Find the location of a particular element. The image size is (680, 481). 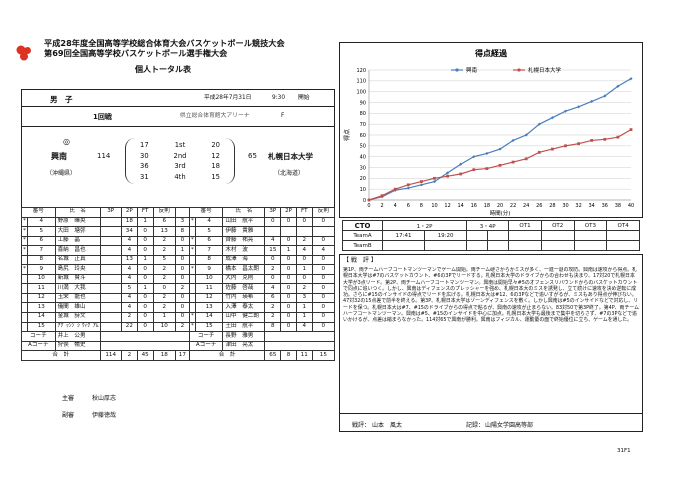

away-team-name: 札幌日本大学 is located at coordinates (290, 156).